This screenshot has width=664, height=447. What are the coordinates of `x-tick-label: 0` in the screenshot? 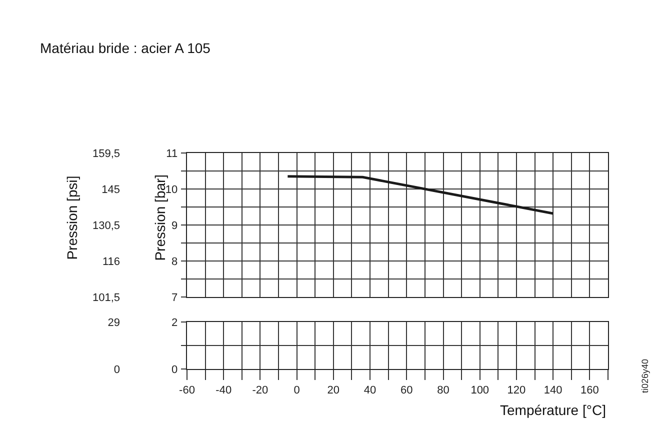 It's located at (297, 390).